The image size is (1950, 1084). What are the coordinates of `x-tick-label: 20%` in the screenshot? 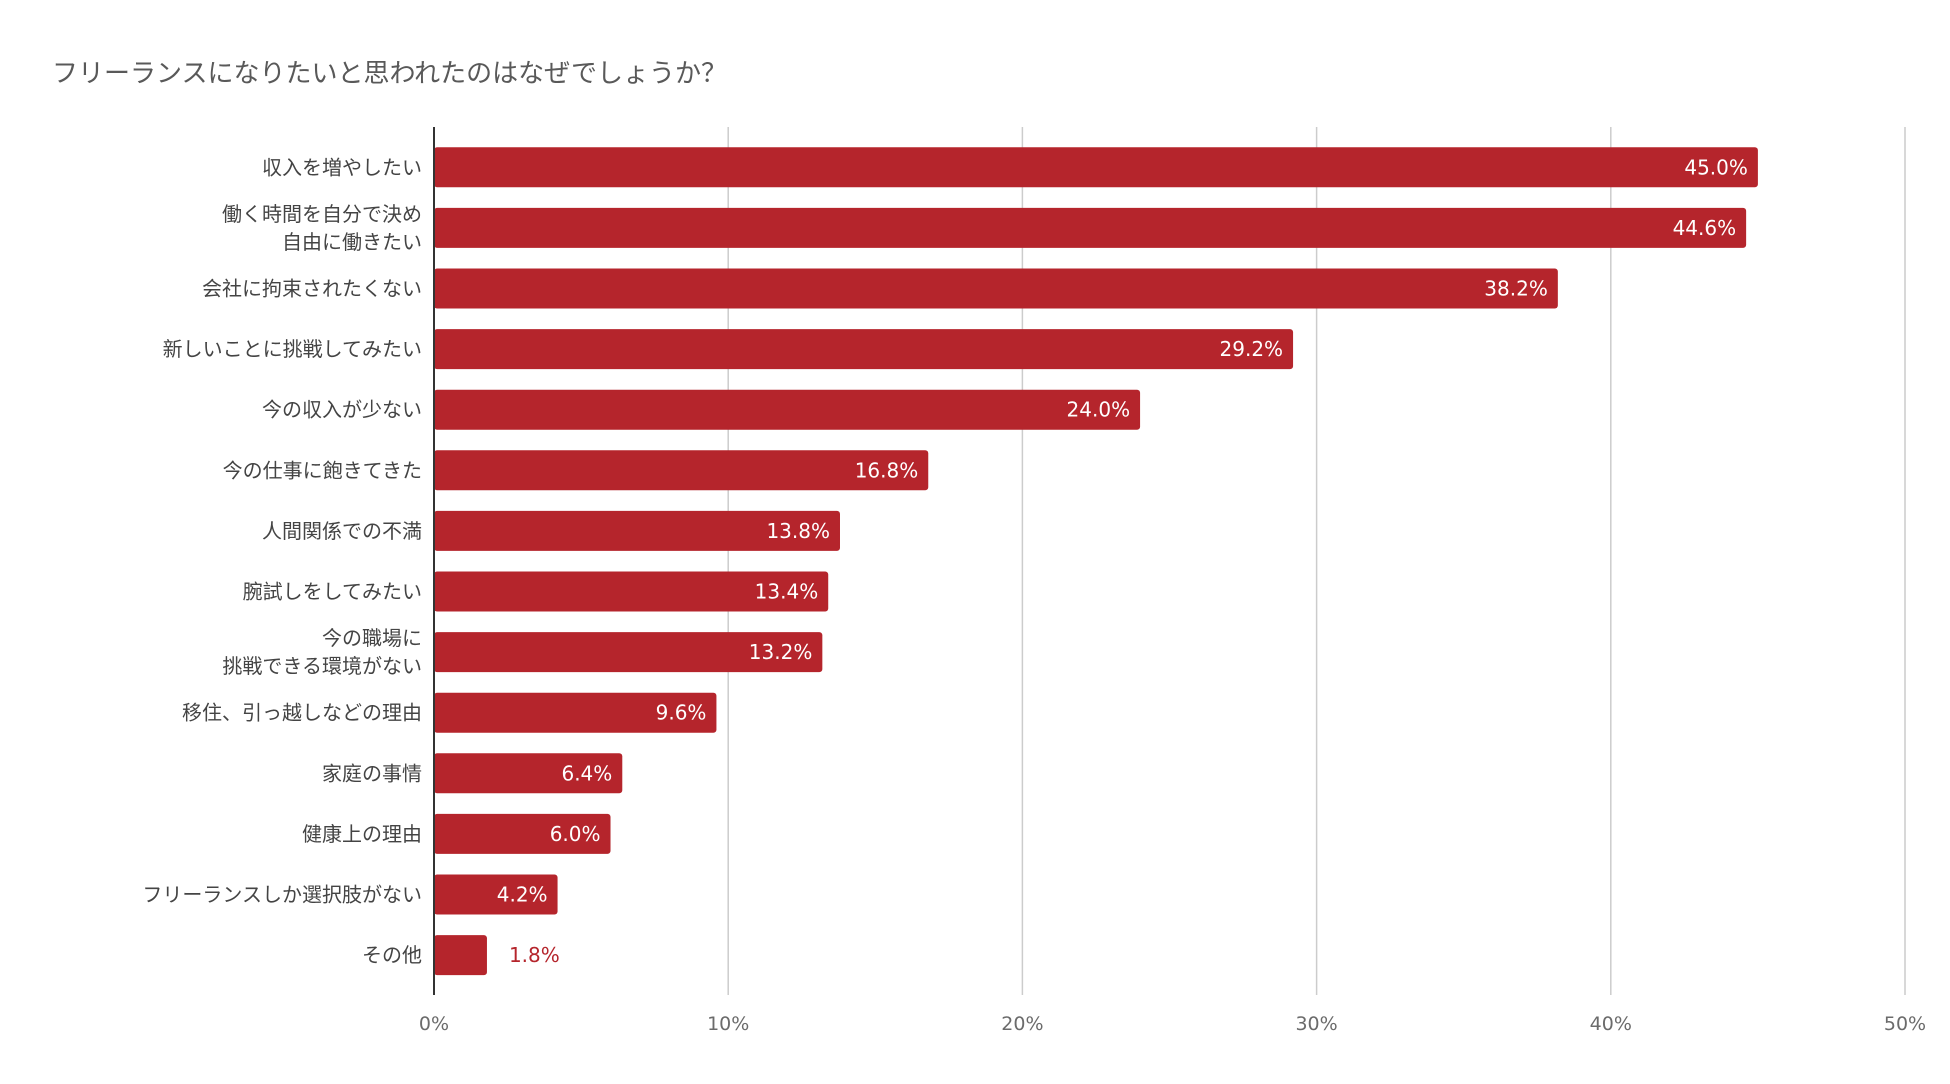 It's located at (1022, 1024).